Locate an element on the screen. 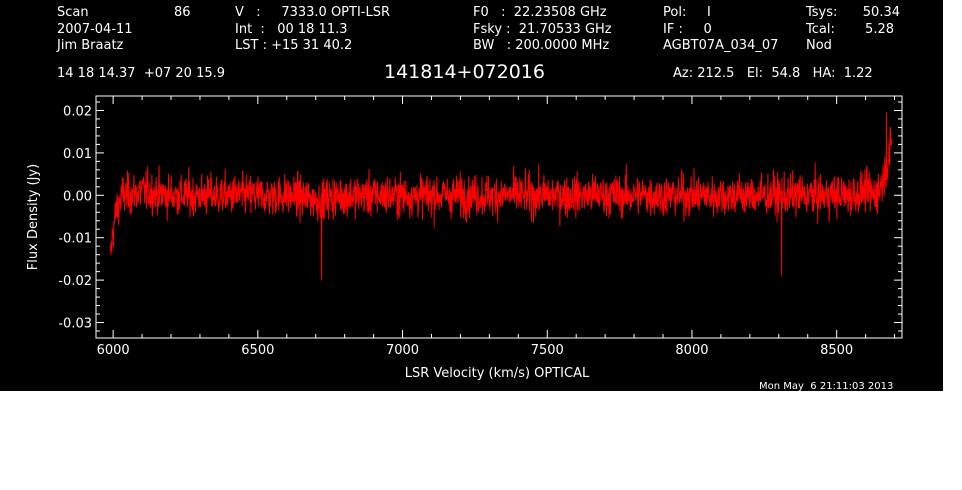  y-tick-label: -0.01 is located at coordinates (75, 239).